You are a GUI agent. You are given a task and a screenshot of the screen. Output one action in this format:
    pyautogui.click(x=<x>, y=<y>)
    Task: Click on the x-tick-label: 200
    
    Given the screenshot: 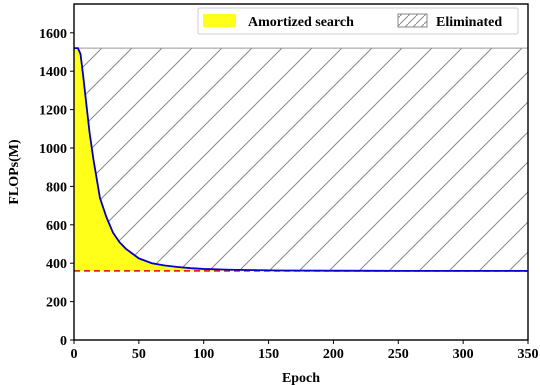 What is the action you would take?
    pyautogui.click(x=333, y=354)
    